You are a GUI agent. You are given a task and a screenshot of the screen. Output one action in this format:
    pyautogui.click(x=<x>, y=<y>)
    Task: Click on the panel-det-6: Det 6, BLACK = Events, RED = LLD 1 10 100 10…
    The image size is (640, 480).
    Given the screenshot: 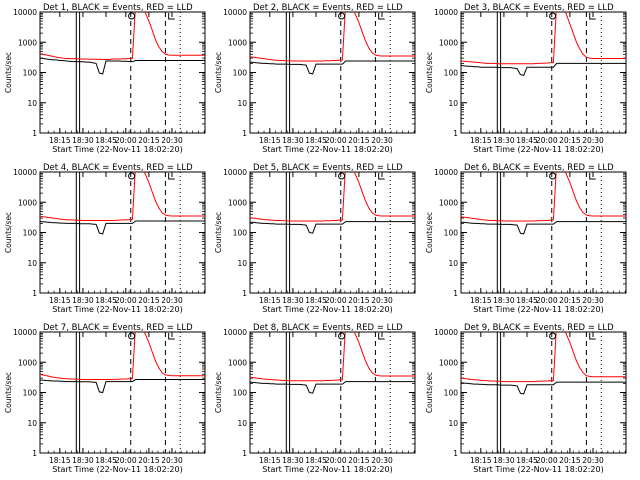 What is the action you would take?
    pyautogui.click(x=526, y=238)
    